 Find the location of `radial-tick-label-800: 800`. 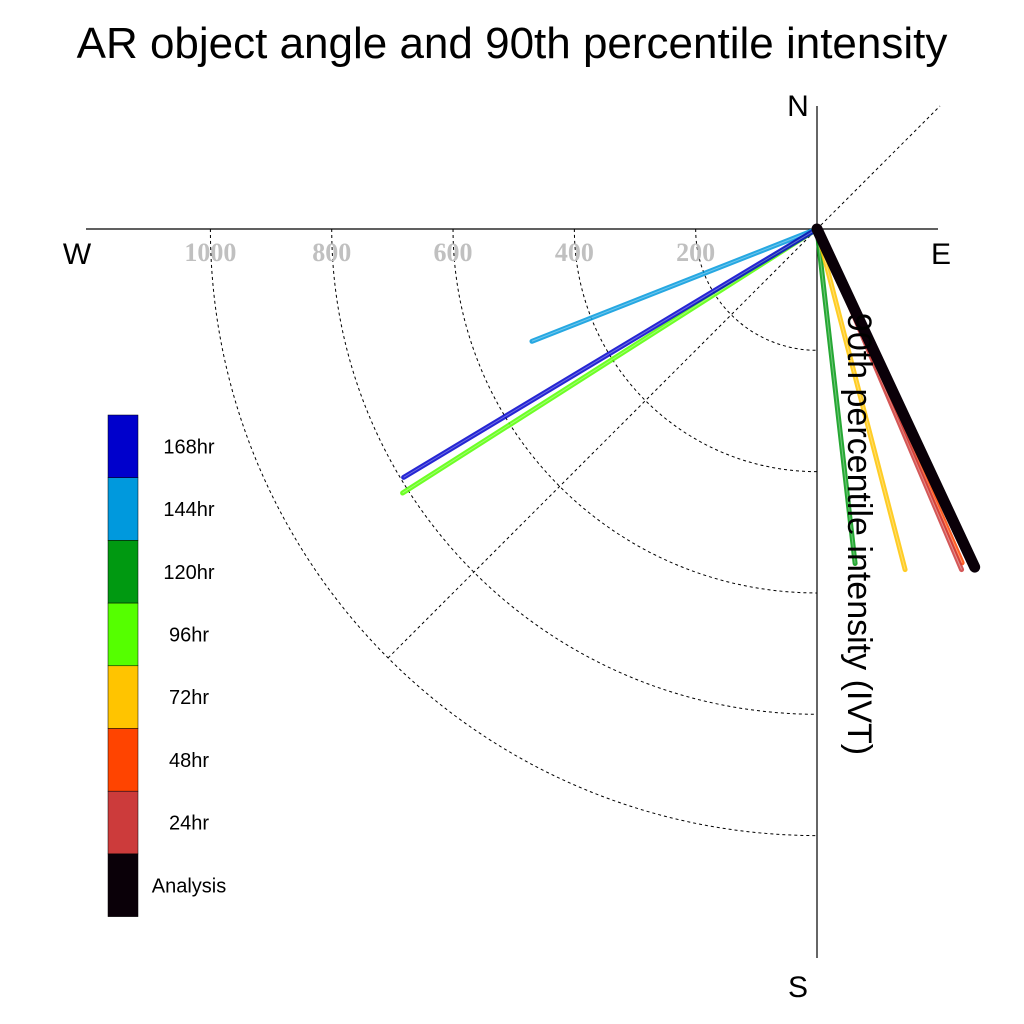

radial-tick-label-800: 800 is located at coordinates (331, 252).